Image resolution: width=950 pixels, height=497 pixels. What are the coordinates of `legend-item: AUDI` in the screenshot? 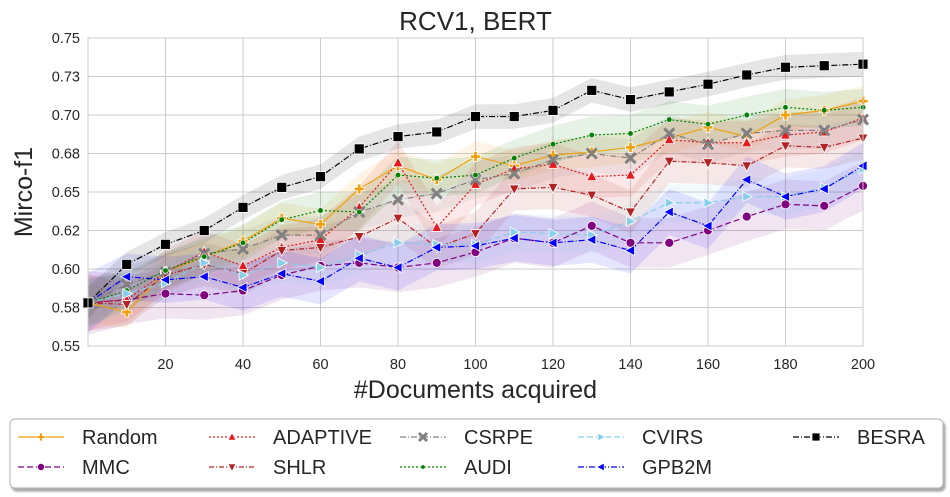 It's located at (456, 468).